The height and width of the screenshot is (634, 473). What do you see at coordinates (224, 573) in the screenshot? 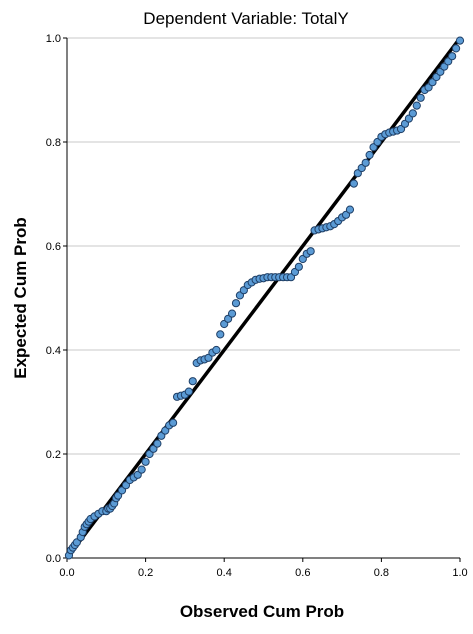
I see `x-tick-label-2: 0.4` at bounding box center [224, 573].